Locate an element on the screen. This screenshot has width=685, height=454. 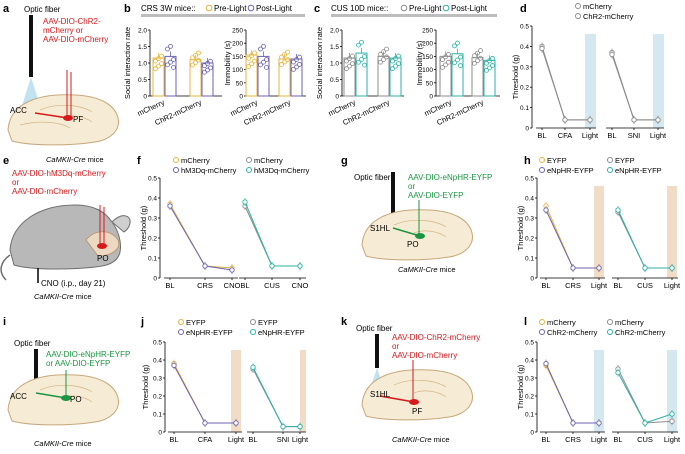
c1-y-tick-label: 1.0 is located at coordinates (334, 64).